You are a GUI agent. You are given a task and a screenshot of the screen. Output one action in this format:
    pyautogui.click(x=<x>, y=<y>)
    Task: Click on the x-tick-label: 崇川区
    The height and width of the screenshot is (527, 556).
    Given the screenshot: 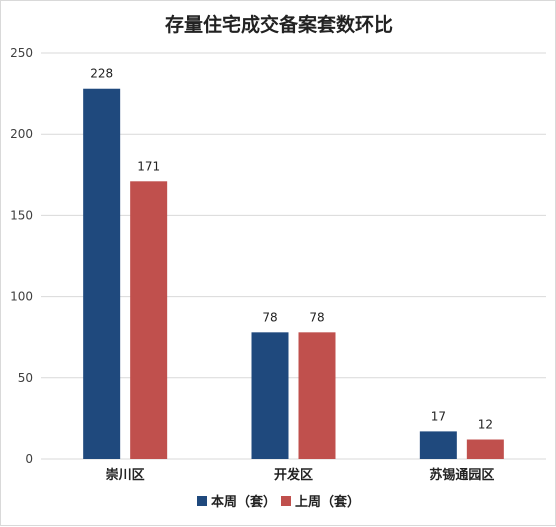 What is the action you would take?
    pyautogui.click(x=125, y=475)
    